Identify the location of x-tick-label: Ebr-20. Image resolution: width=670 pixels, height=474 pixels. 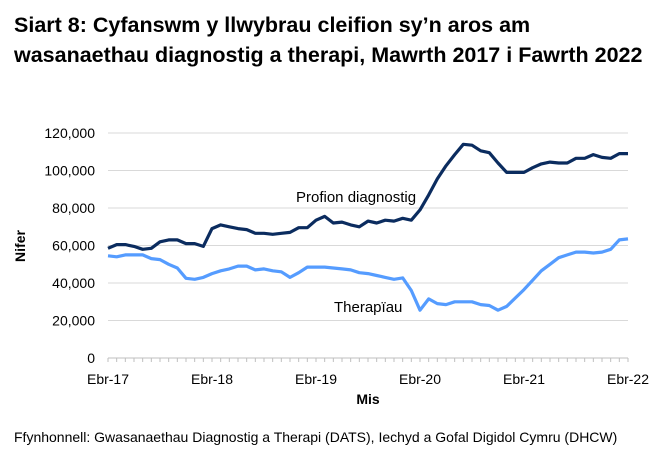
(420, 379).